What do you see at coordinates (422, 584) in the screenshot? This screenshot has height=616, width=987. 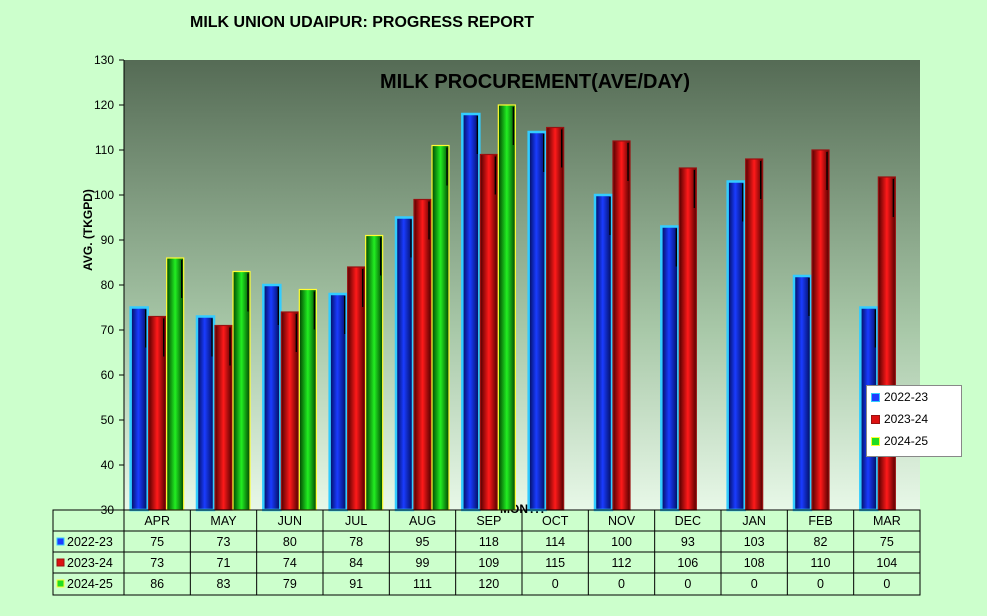 I see `table-cell-value: 111` at bounding box center [422, 584].